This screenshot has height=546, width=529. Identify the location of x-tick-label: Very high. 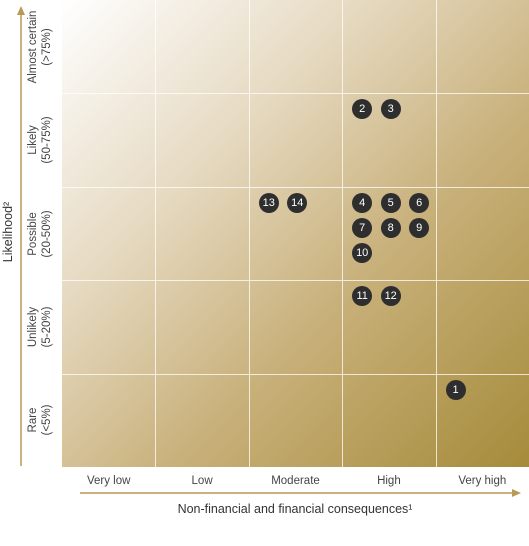
(482, 481).